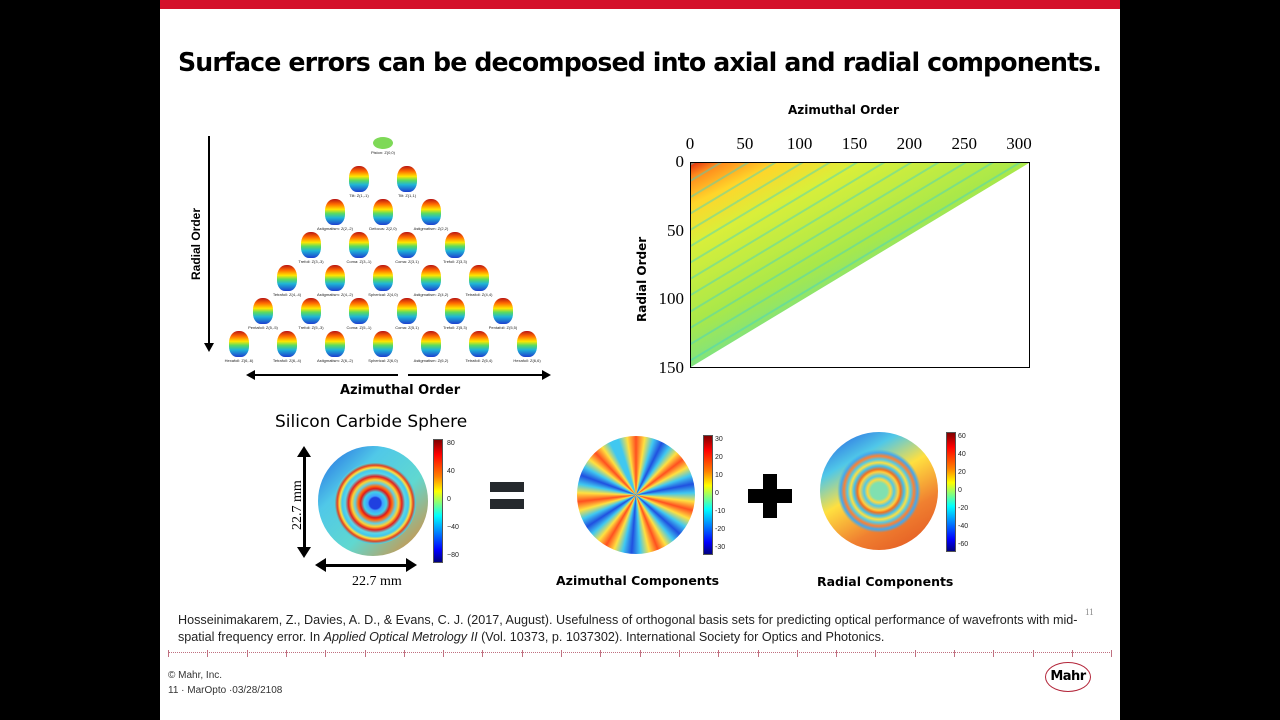 The width and height of the screenshot is (1280, 720). Describe the element at coordinates (438, 501) in the screenshot. I see `sic-colorbar` at that location.